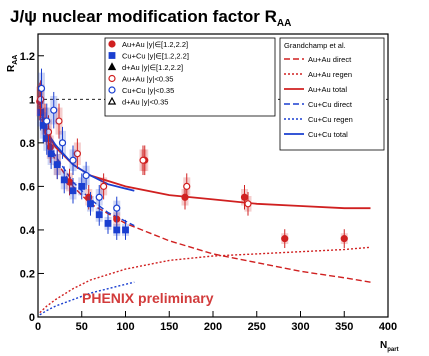 This screenshot has height=356, width=429. I want to click on legend-model-label-1: Au+Au regen, so click(330, 74).